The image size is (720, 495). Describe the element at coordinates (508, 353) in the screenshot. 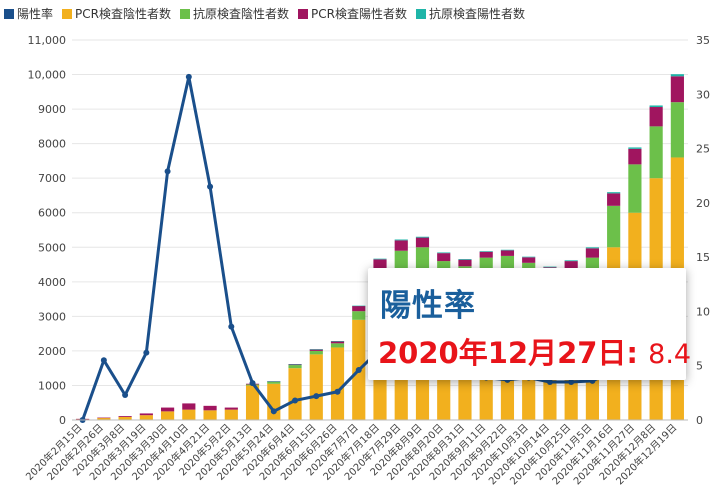

I see `tooltip-date: 2020年12月27日:` at that location.